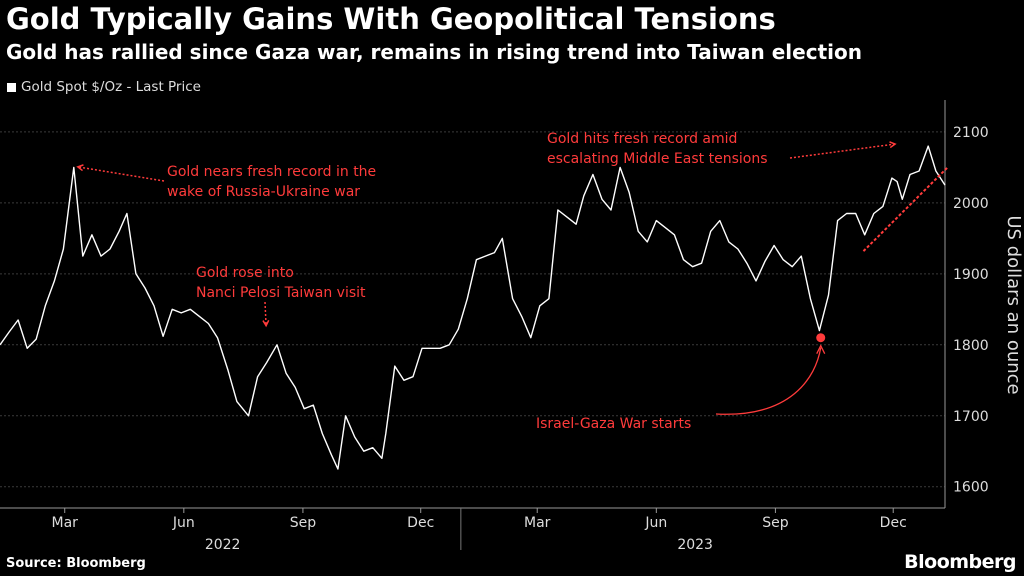  Describe the element at coordinates (971, 204) in the screenshot. I see `y-tick-label: 2000` at that location.